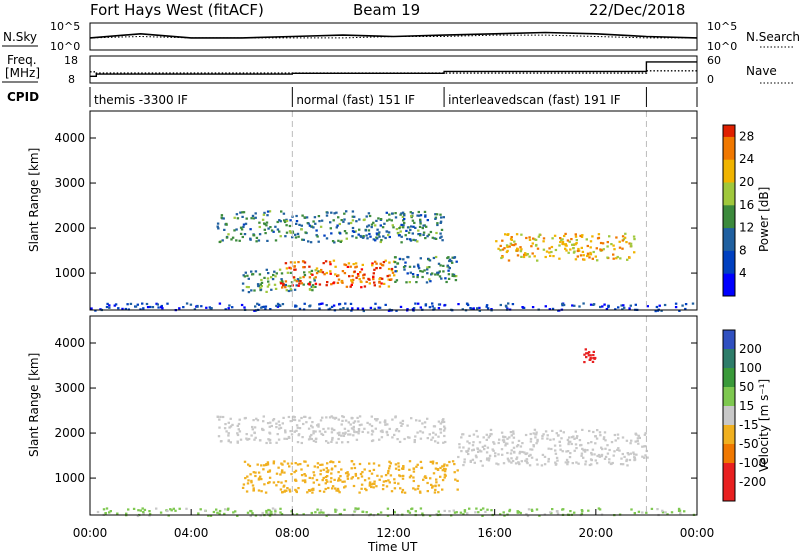 This screenshot has width=800, height=554. I want to click on x-tick-label: 16:00, so click(494, 533).